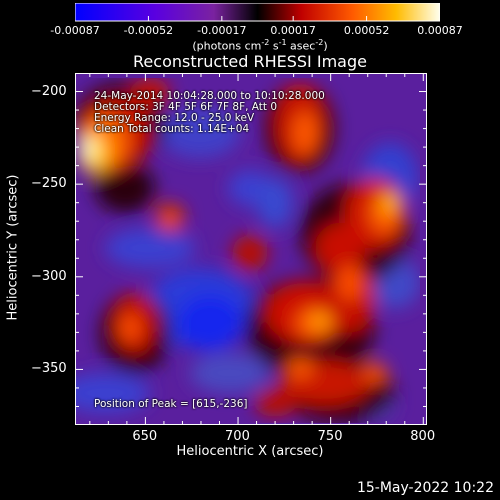 Image resolution: width=500 pixels, height=500 pixels. Describe the element at coordinates (49, 91) in the screenshot. I see `y-tick-label: −200` at that location.